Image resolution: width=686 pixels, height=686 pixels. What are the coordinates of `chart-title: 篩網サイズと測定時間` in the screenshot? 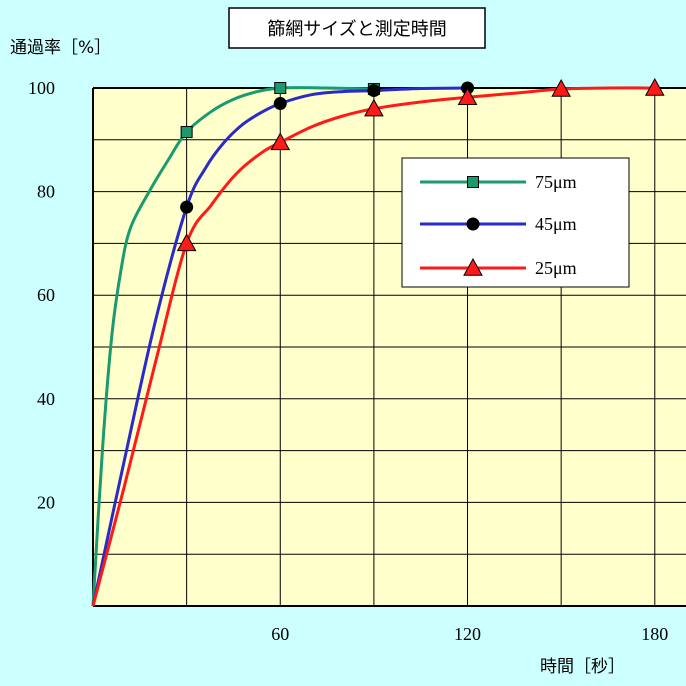 It's located at (357, 28).